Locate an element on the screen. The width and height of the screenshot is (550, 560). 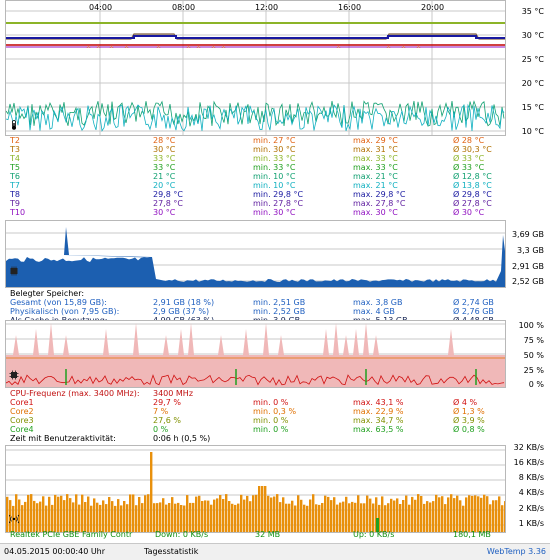
cpu-core-name: Core4 is located at coordinates (22, 429).